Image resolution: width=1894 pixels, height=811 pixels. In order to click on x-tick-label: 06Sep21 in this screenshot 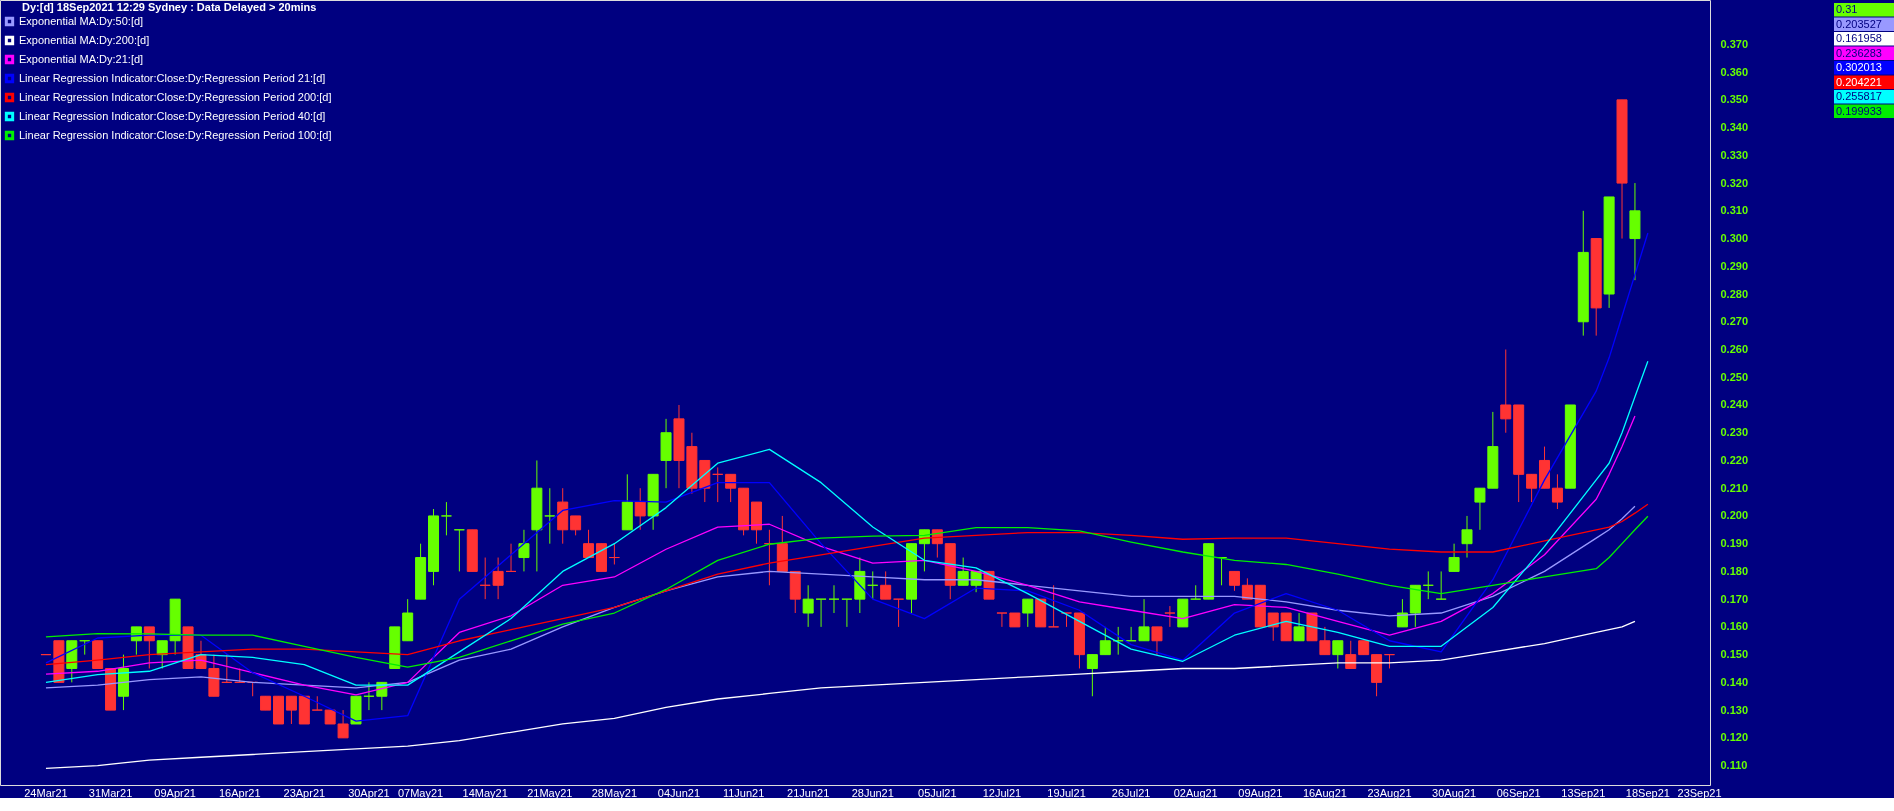, I will do `click(1518, 792)`.